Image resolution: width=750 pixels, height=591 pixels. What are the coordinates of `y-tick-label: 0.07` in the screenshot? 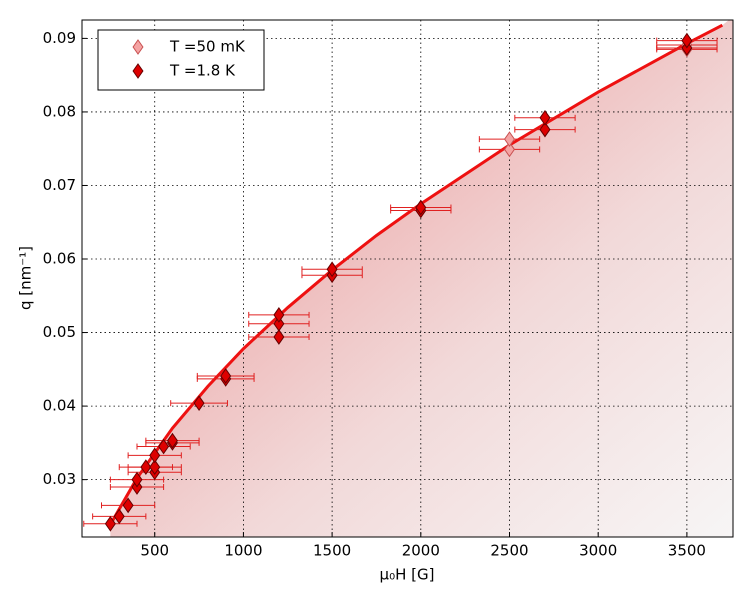 It's located at (59, 185).